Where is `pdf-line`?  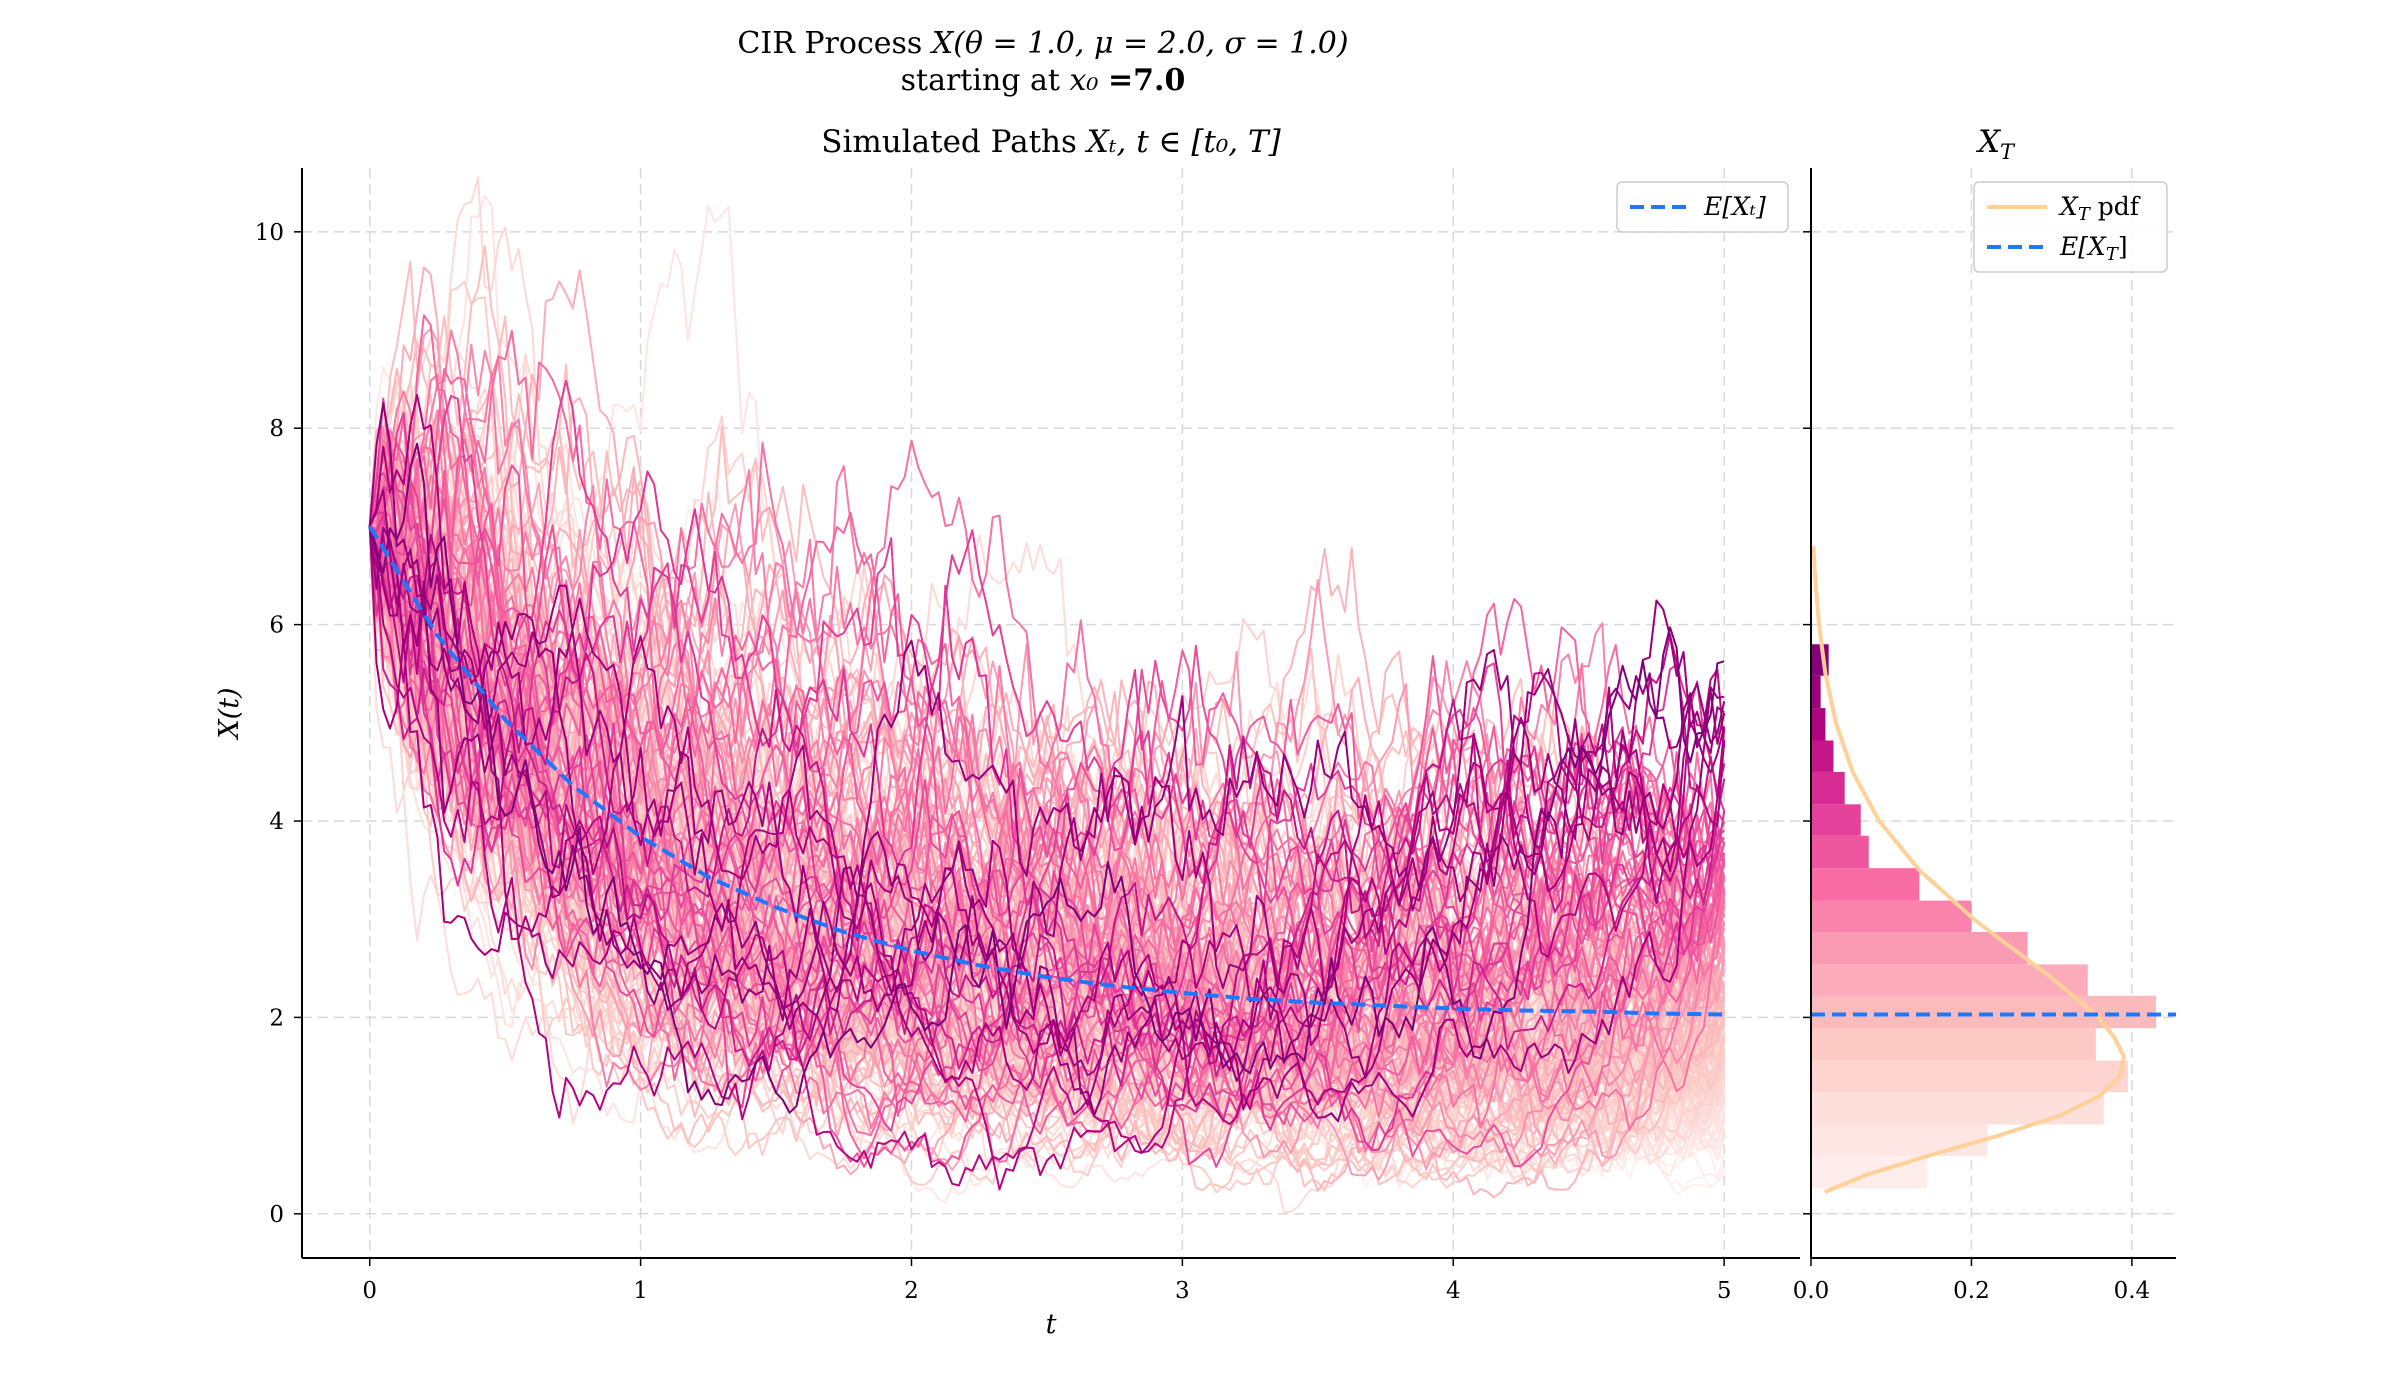 pdf-line is located at coordinates (1968, 870).